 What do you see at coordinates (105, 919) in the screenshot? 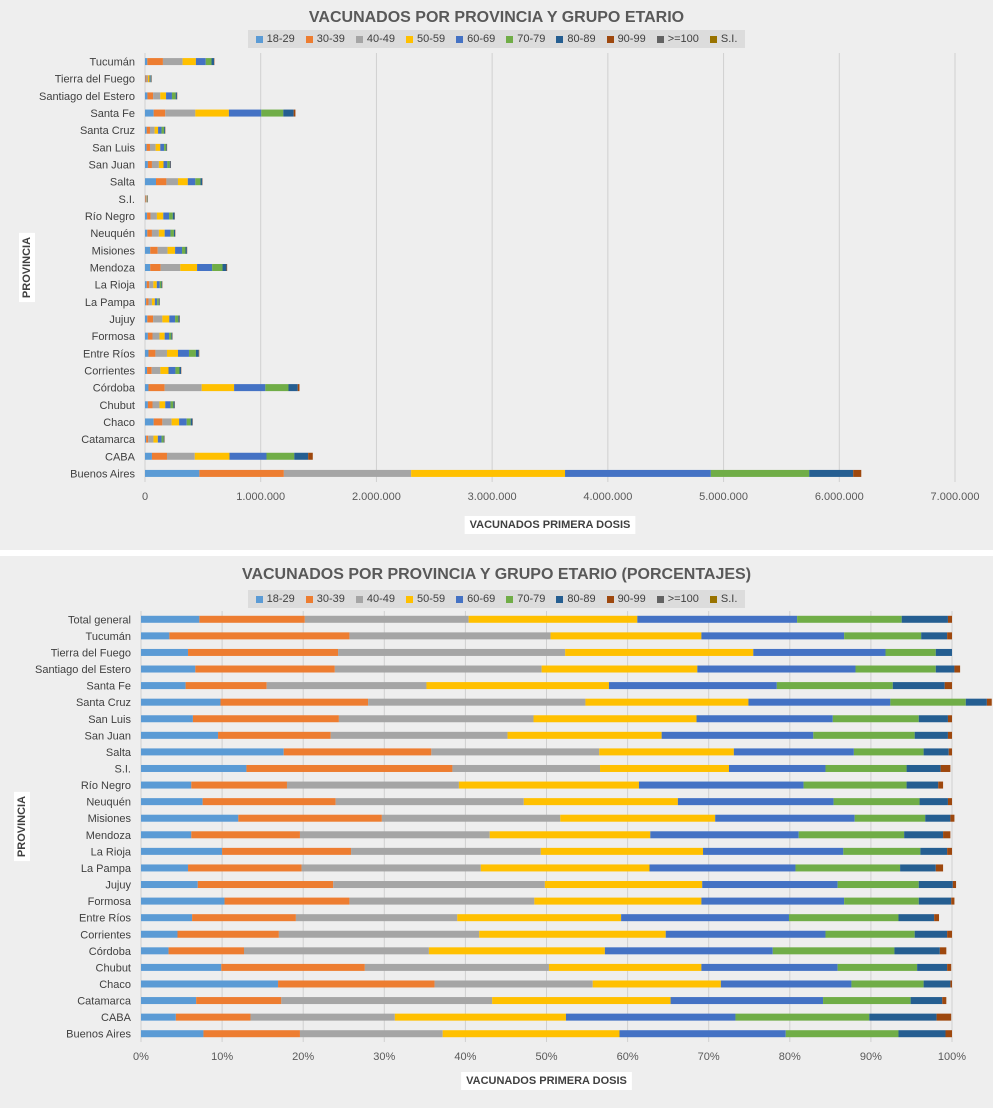
I see `category-label: Entre Ríos` at bounding box center [105, 919].